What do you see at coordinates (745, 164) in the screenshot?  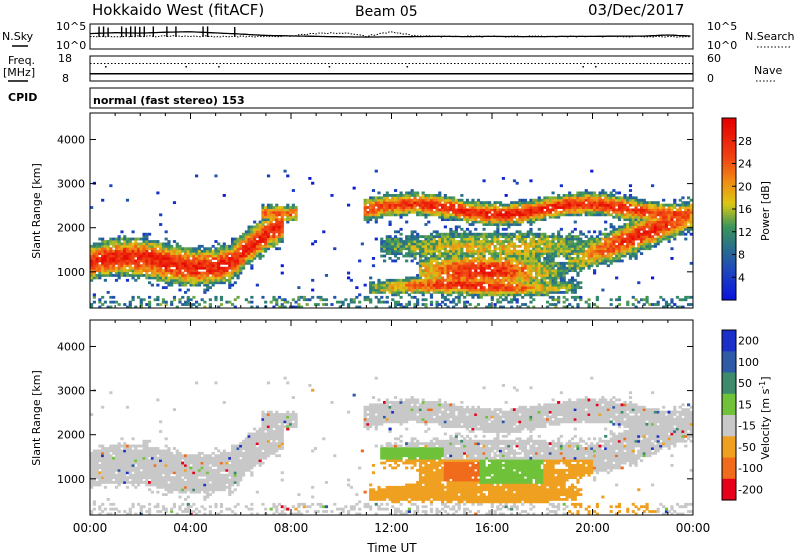 I see `power-colorbar-label: 24` at bounding box center [745, 164].